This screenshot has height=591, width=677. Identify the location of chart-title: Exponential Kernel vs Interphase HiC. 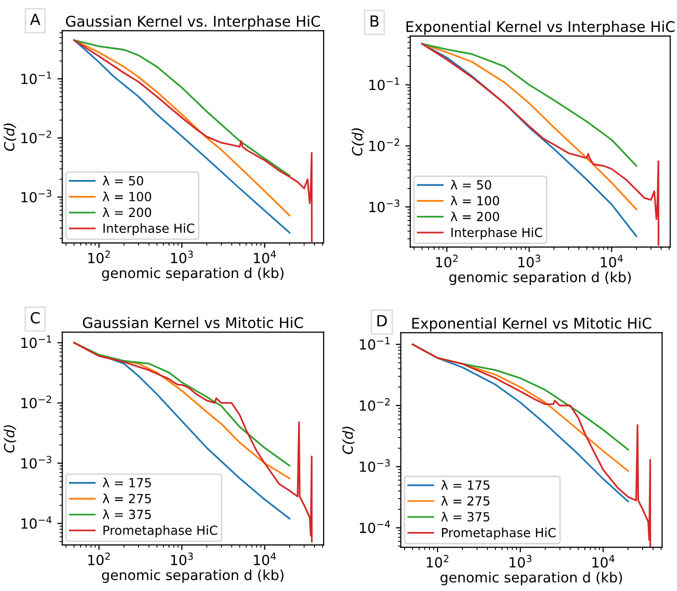
(540, 27).